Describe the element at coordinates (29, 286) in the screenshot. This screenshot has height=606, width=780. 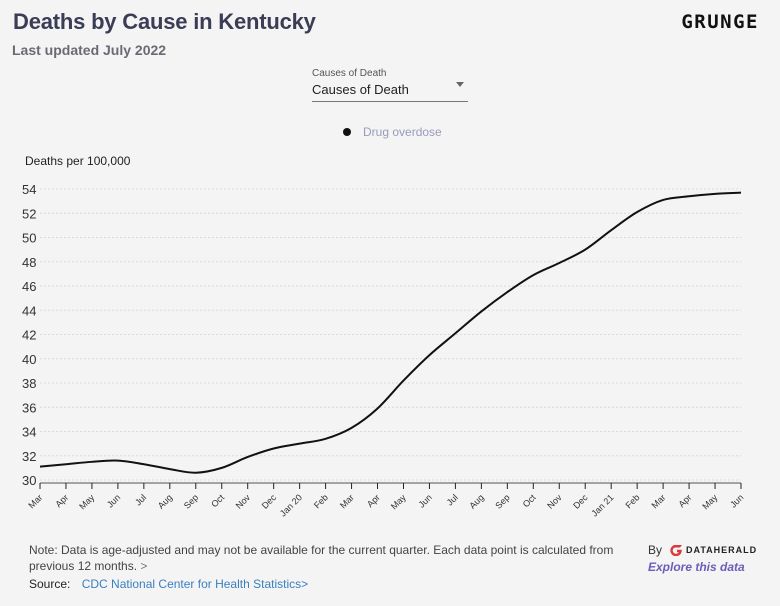
I see `y-tick-label: 46` at that location.